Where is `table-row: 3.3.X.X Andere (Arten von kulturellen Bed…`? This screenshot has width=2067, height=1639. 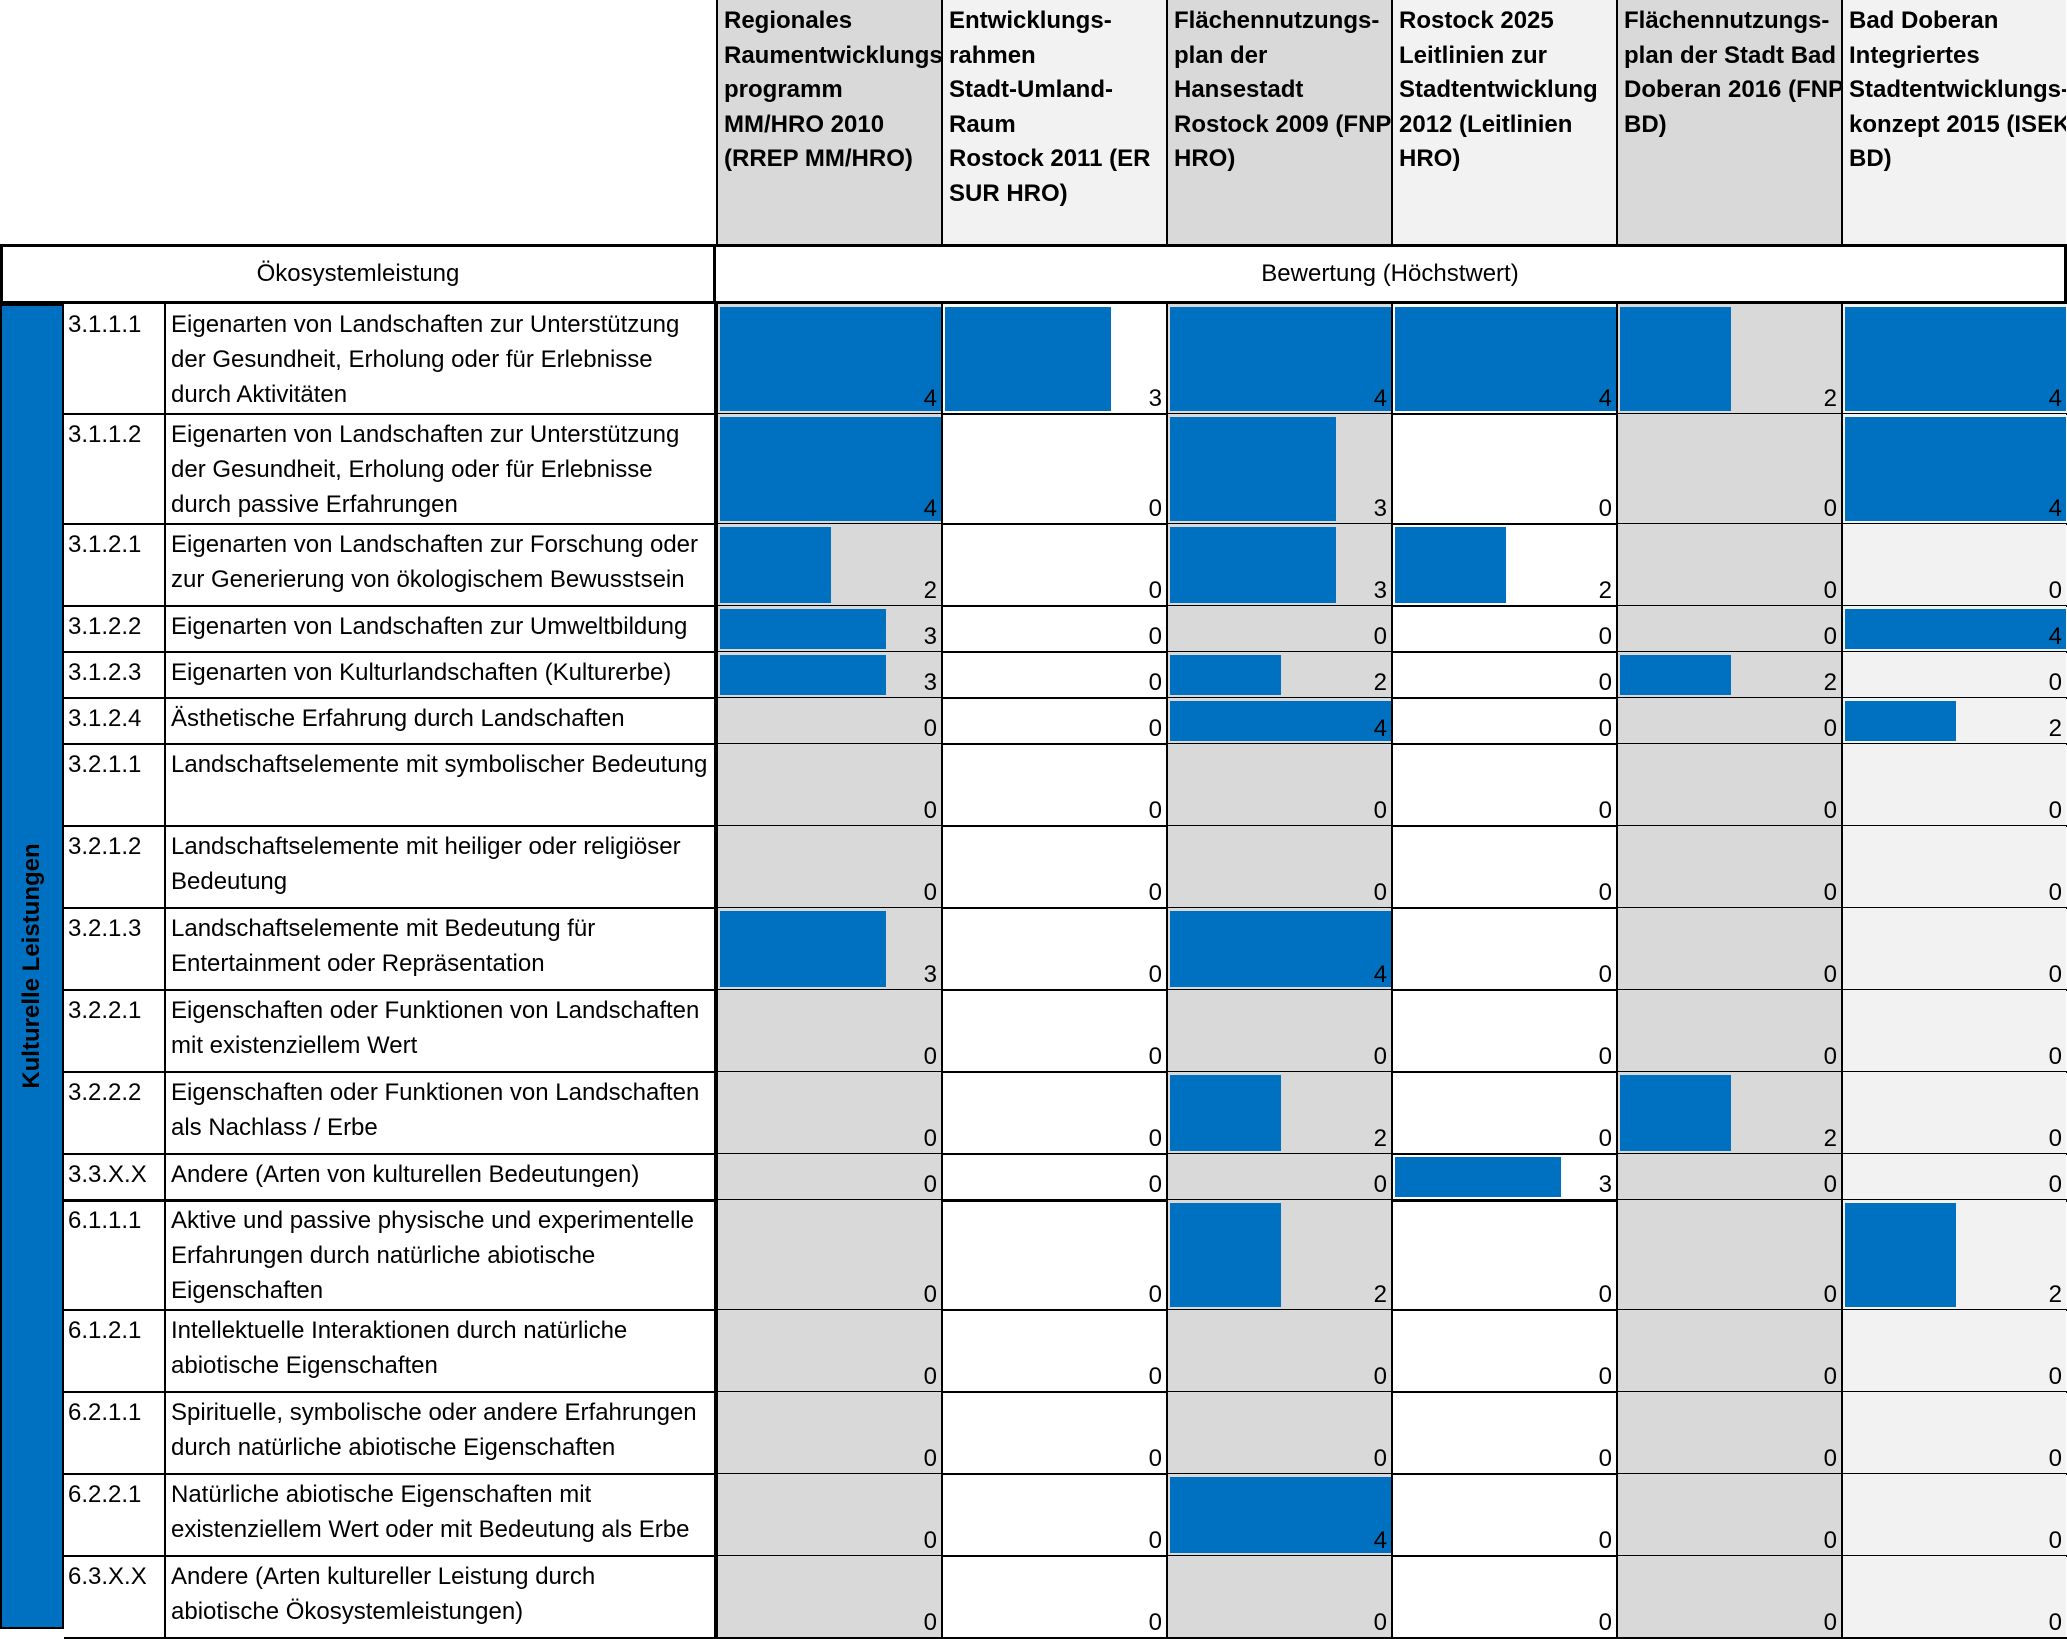
table-row: 3.3.X.X Andere (Arten von kulturellen Bed… is located at coordinates (1065, 1177).